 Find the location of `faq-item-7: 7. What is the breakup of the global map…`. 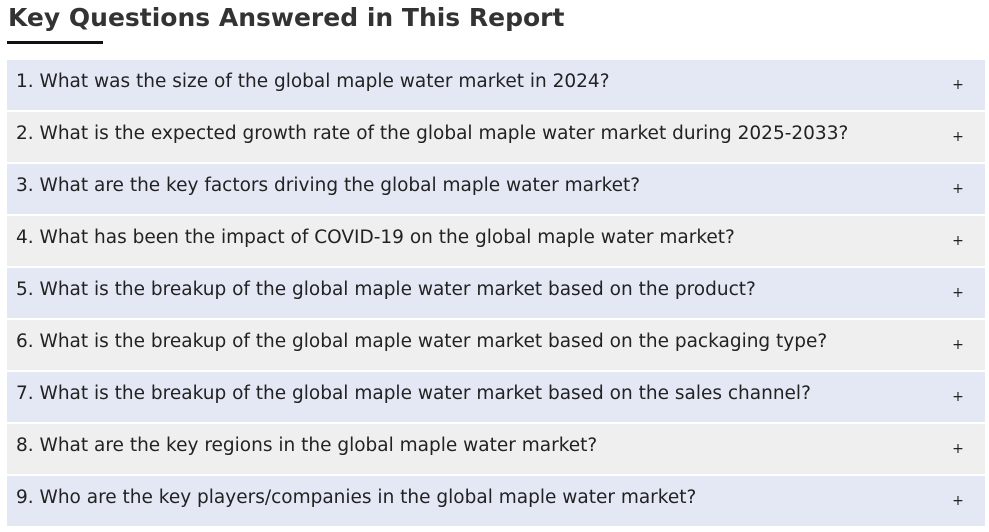

faq-item-7: 7. What is the breakup of the global map… is located at coordinates (496, 397).